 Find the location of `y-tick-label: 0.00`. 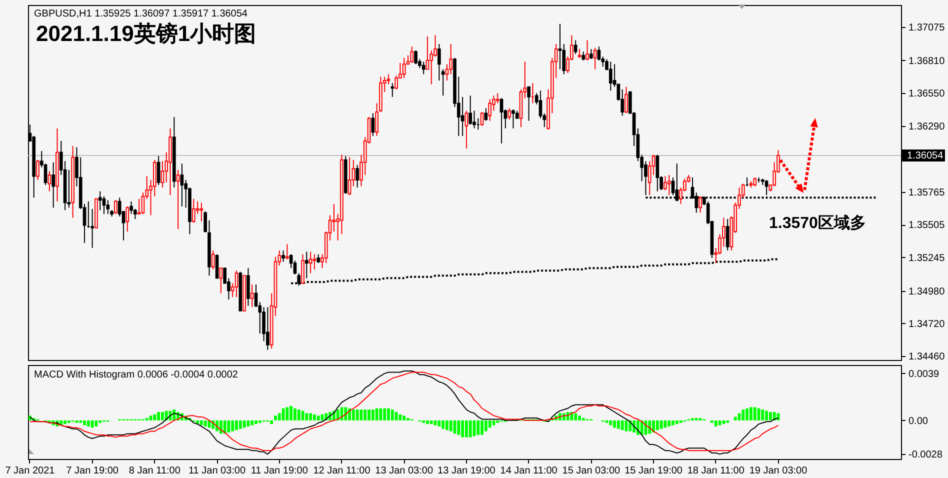

y-tick-label: 0.00 is located at coordinates (918, 421).